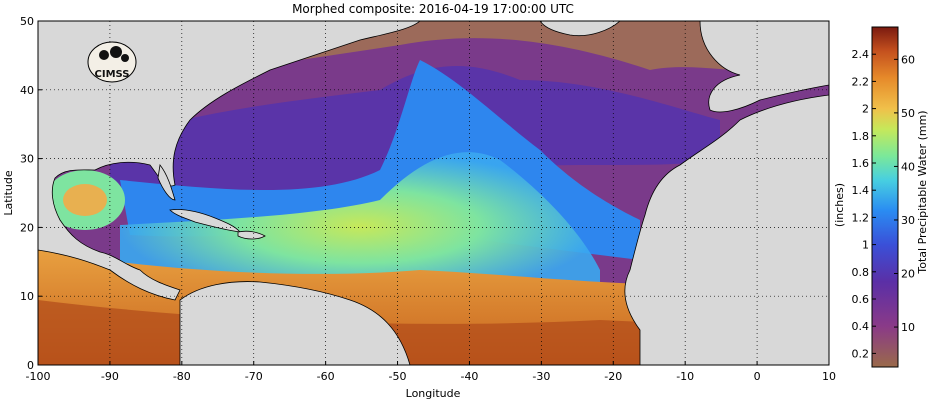 This screenshot has width=947, height=405. I want to click on y-axis-label: Latitude, so click(8, 193).